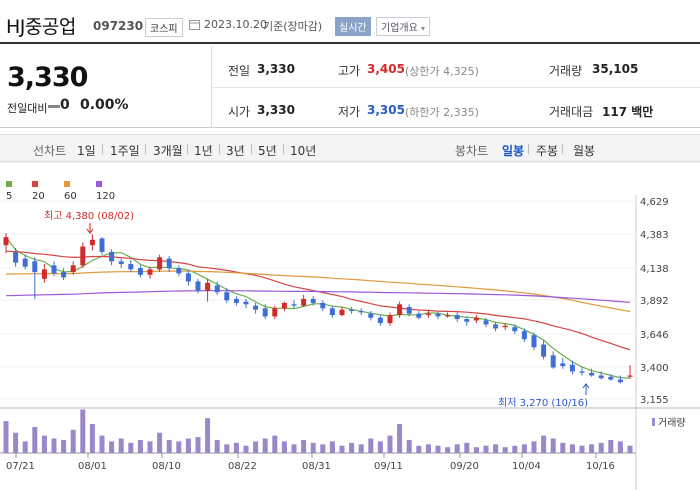  What do you see at coordinates (106, 196) in the screenshot?
I see `legend-label: 120` at bounding box center [106, 196].